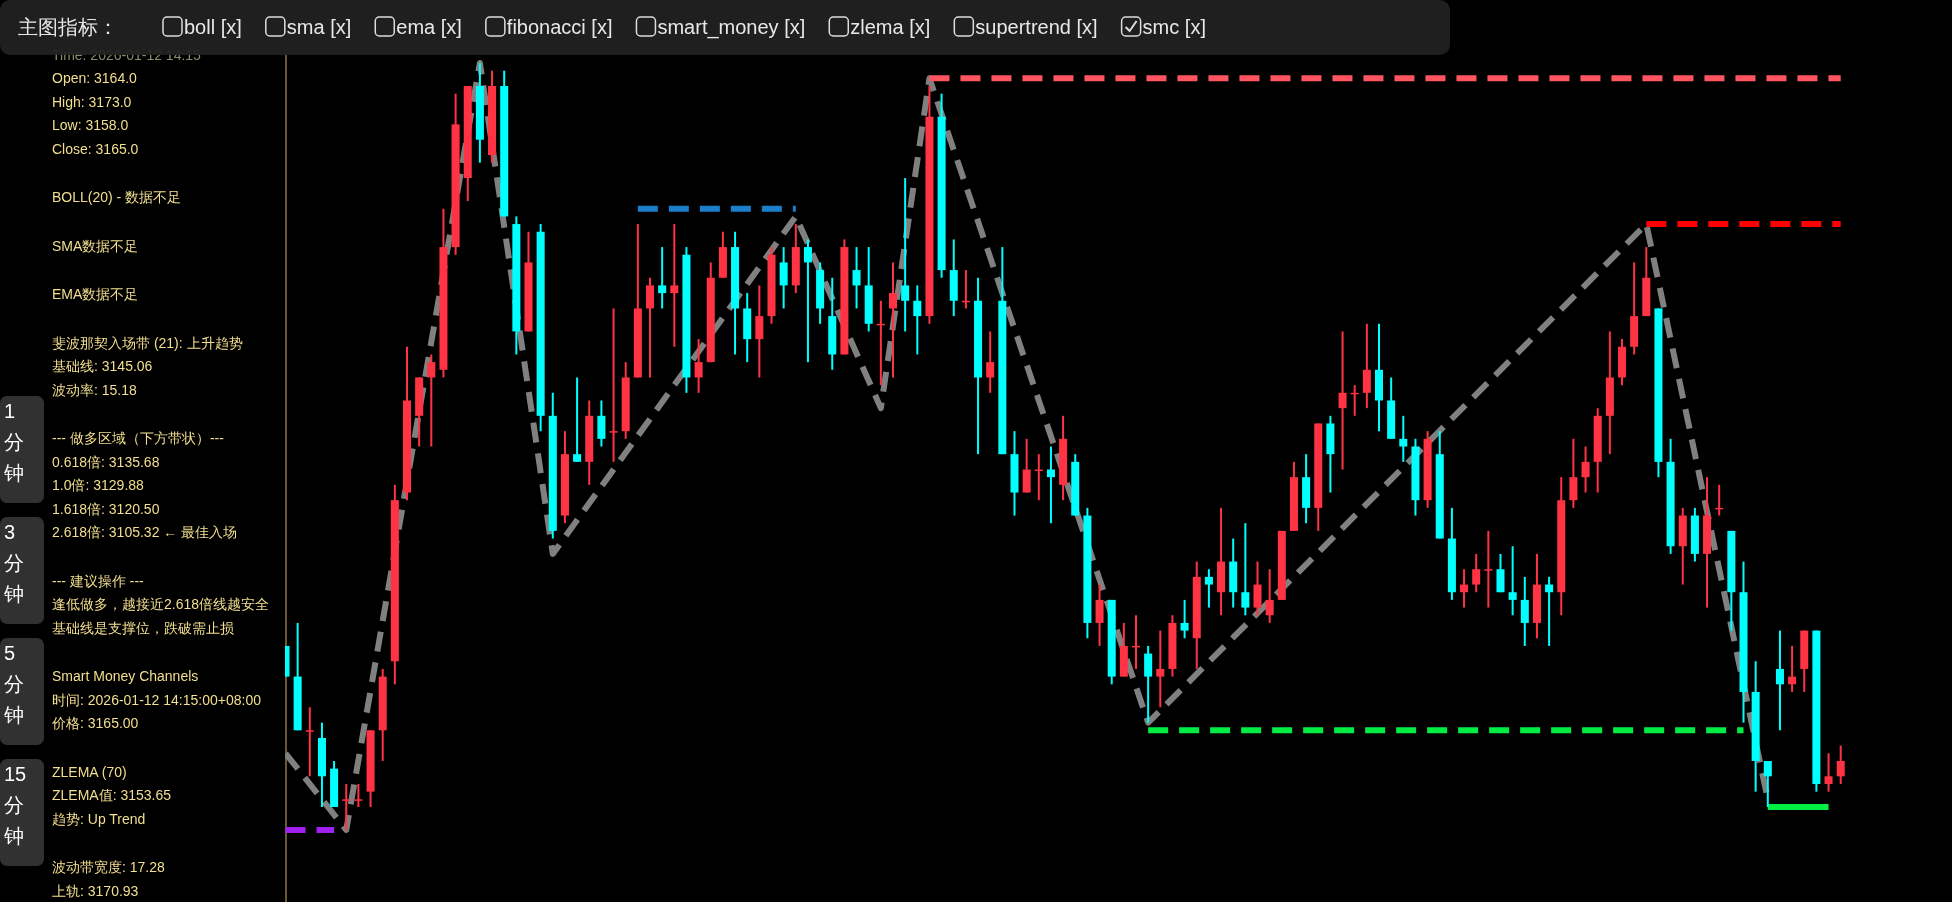  I want to click on text: 时间: 2026-01-12 14:15:00+08:00, so click(157, 699).